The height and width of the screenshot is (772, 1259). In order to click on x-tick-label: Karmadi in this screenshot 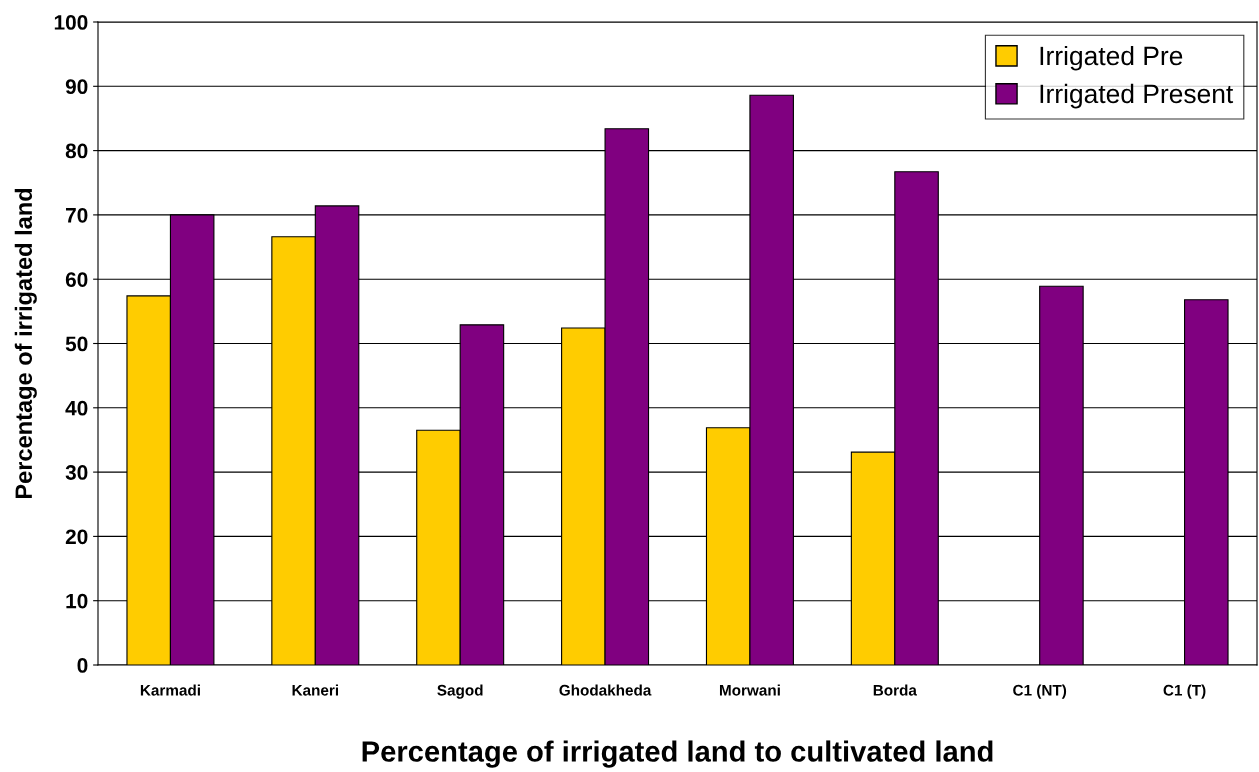, I will do `click(170, 690)`.